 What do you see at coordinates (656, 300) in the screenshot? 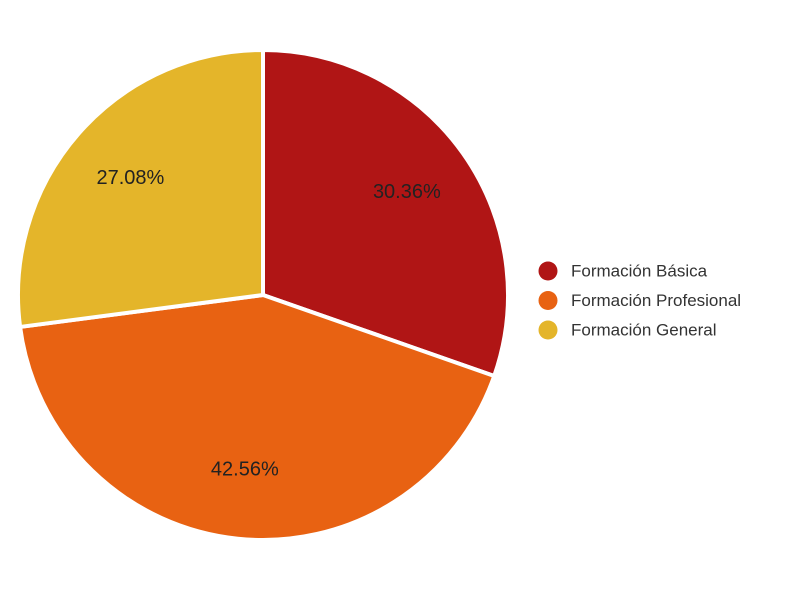
I see `legend-label: Formación Profesional` at bounding box center [656, 300].